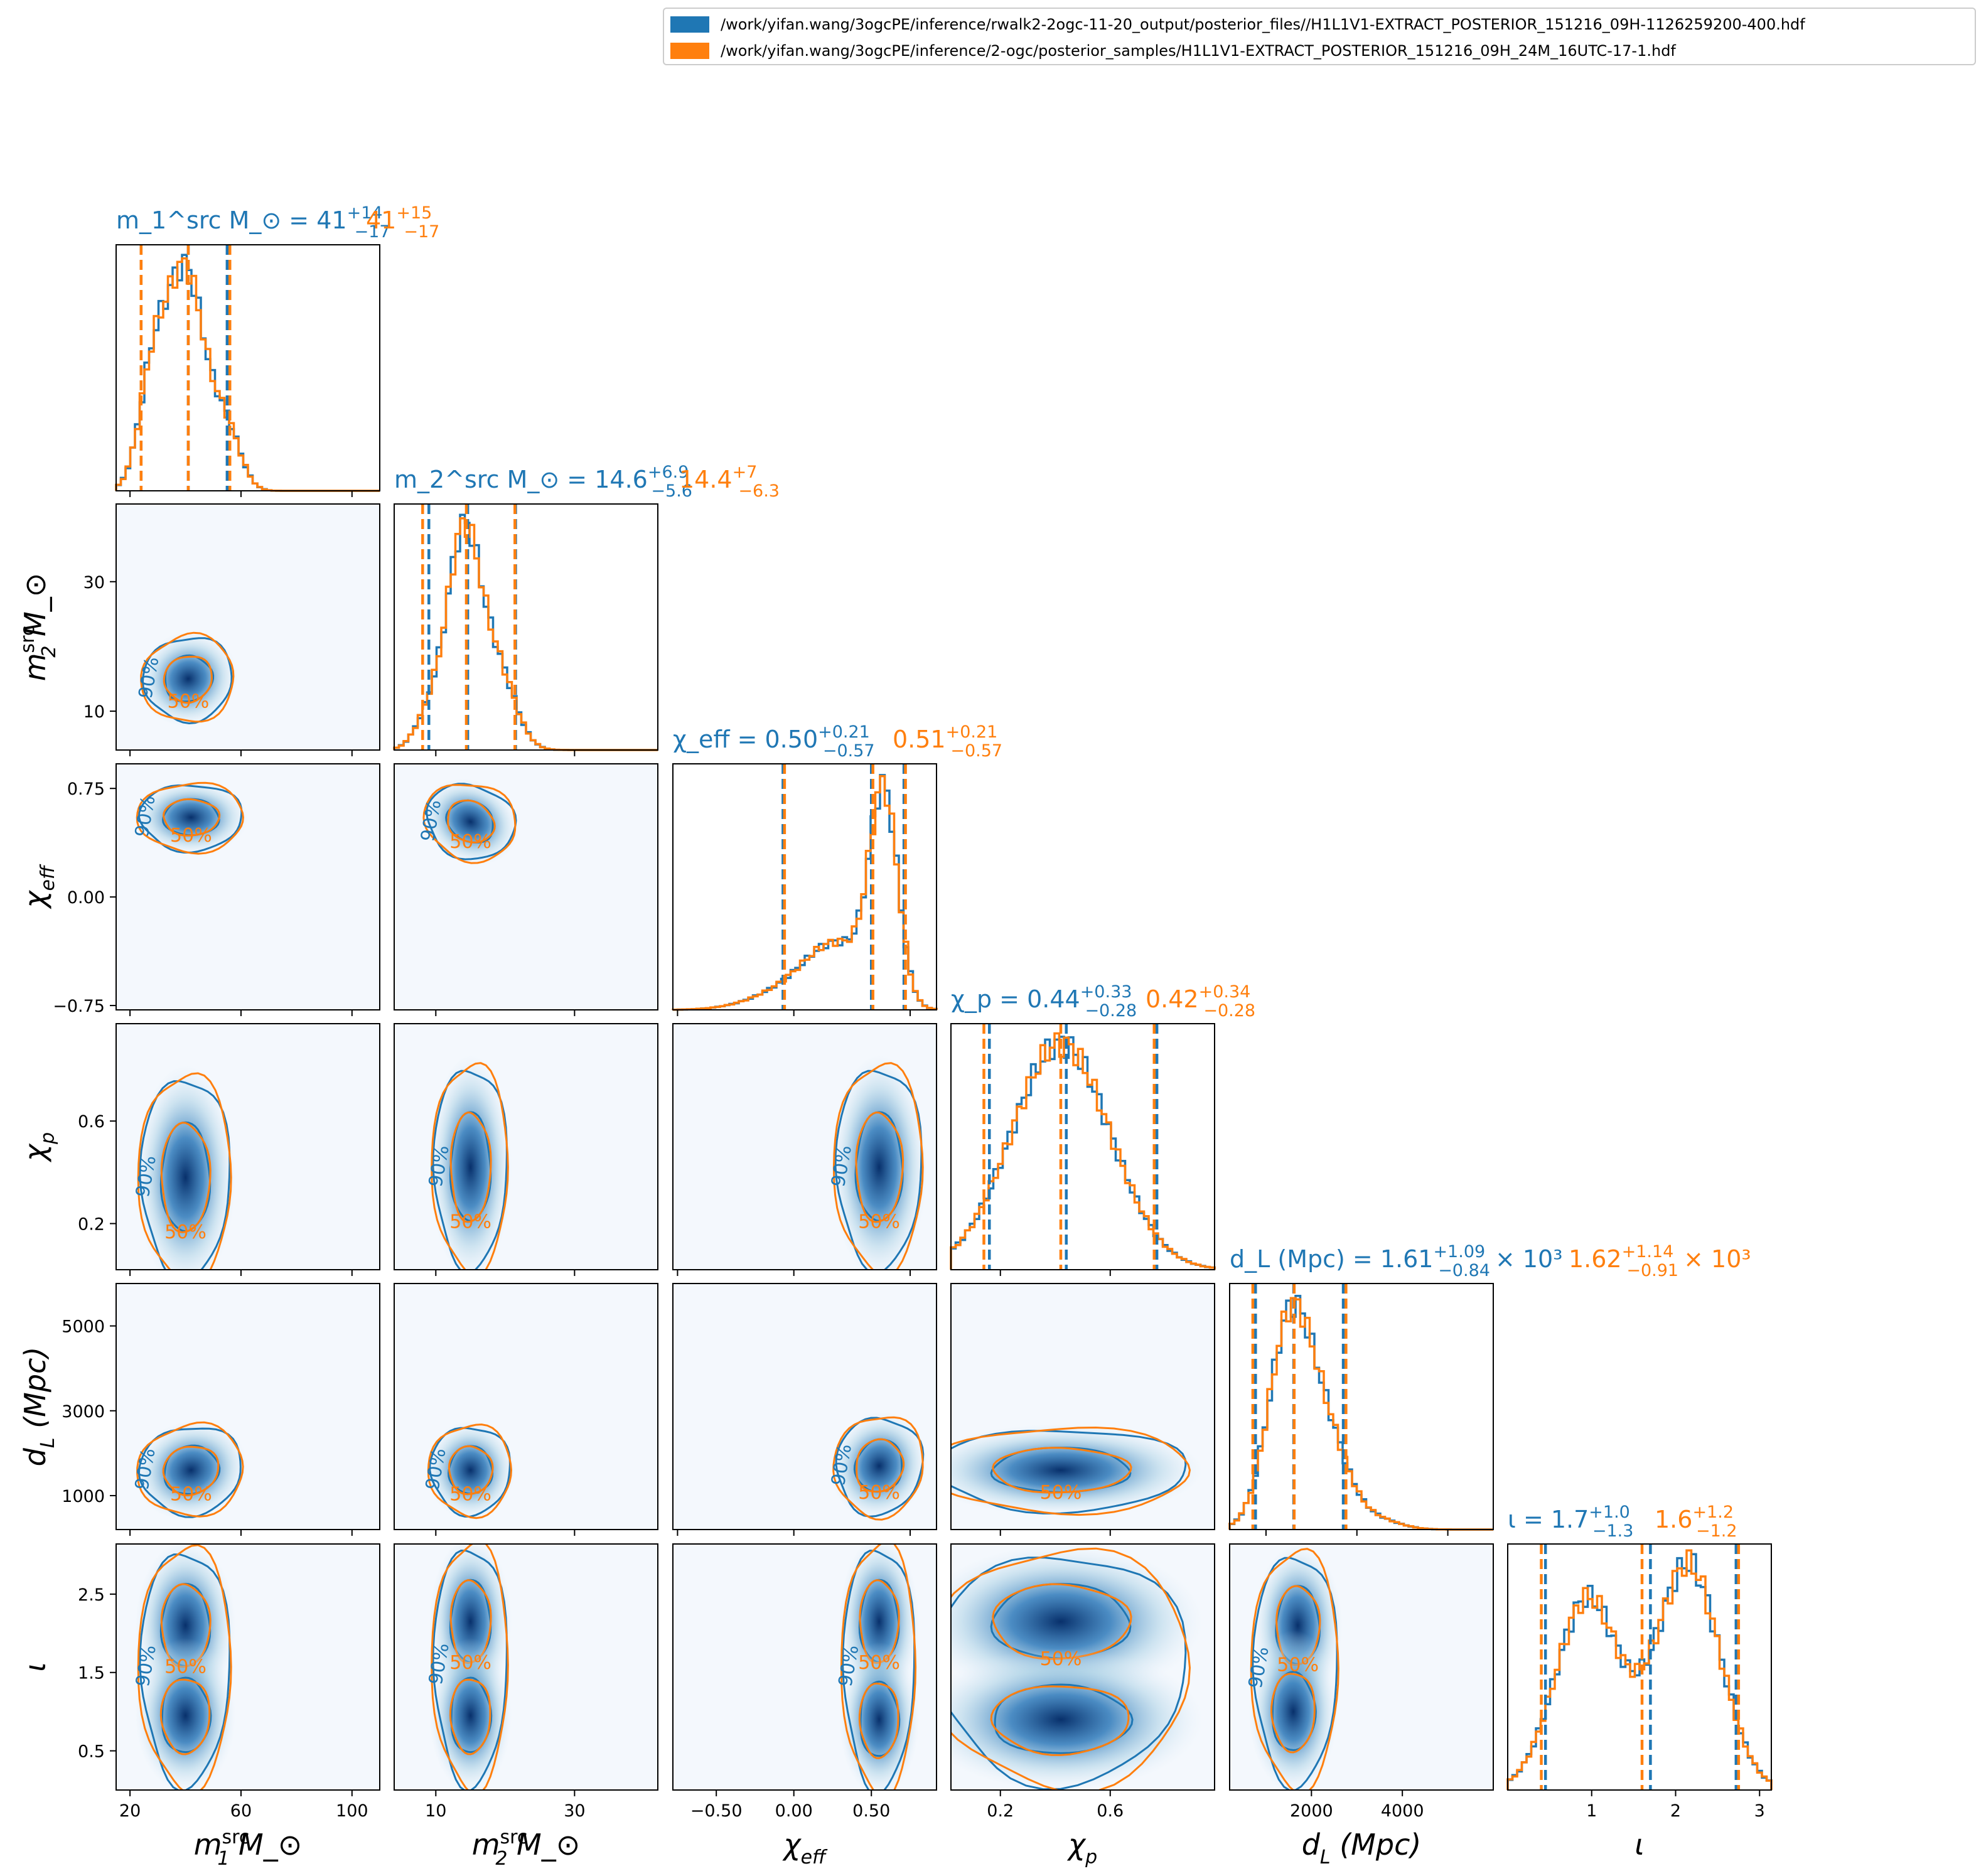 Image resolution: width=1986 pixels, height=1876 pixels. Describe the element at coordinates (729, 482) in the screenshot. I see `title-series2: 14.4+7 −6.3` at that location.